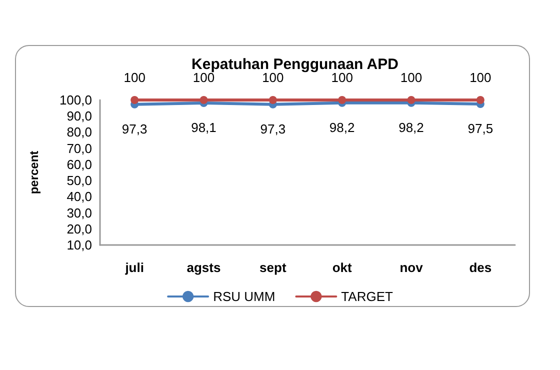 The image size is (560, 370). I want to click on x-tick-label: nov, so click(412, 267).